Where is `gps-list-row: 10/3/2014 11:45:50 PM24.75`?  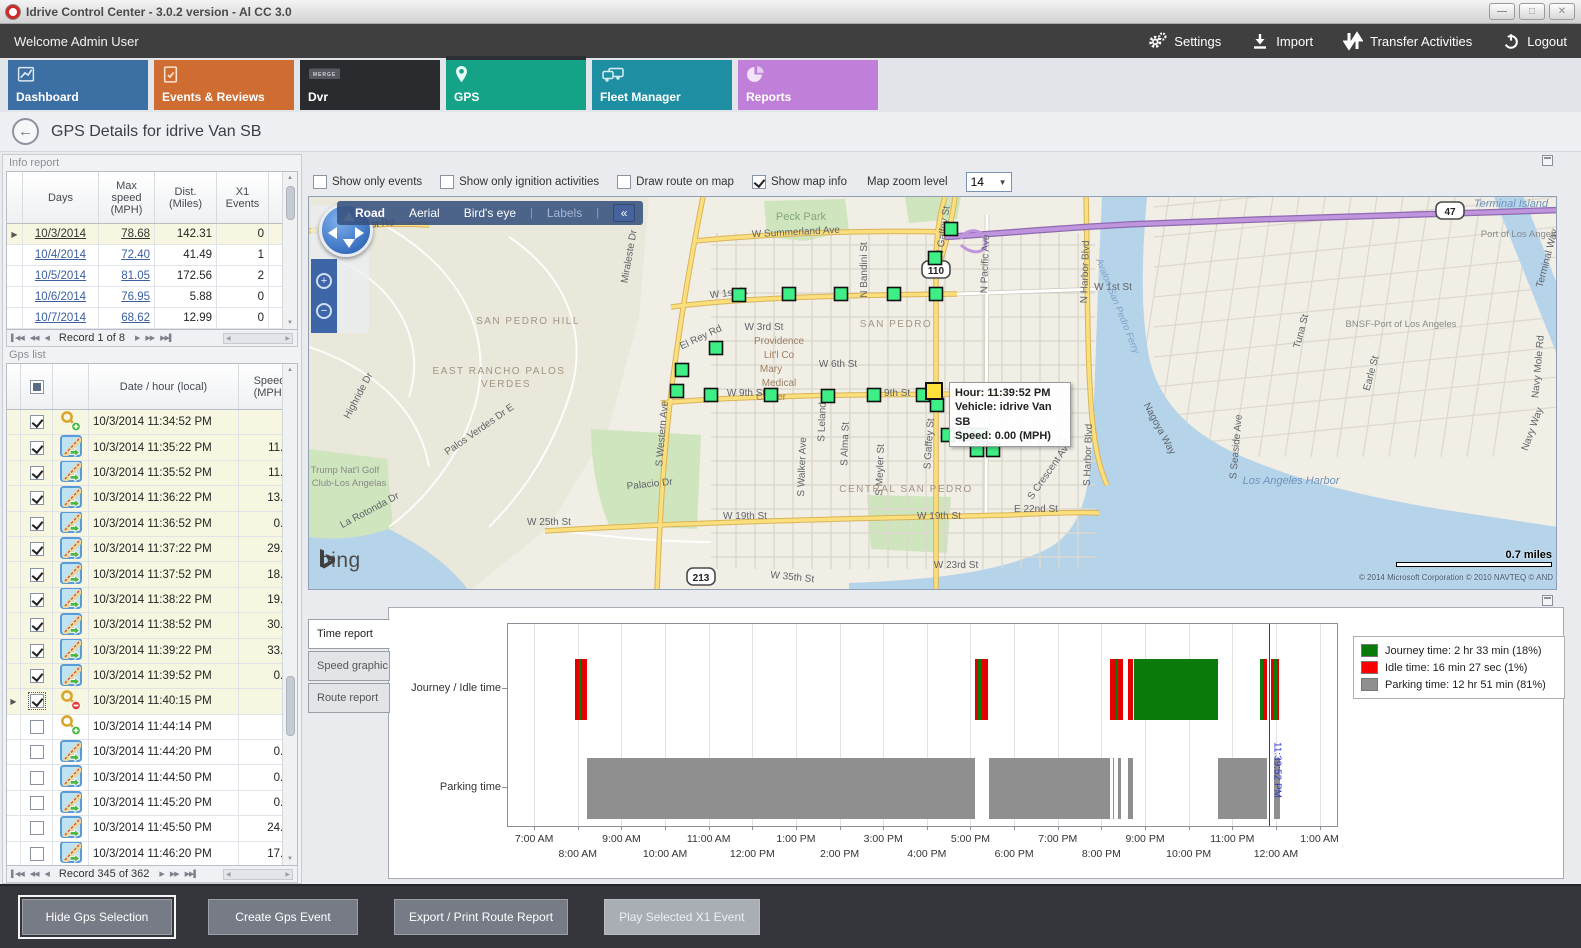
gps-list-row: 10/3/2014 11:45:50 PM24.75 is located at coordinates (152, 829).